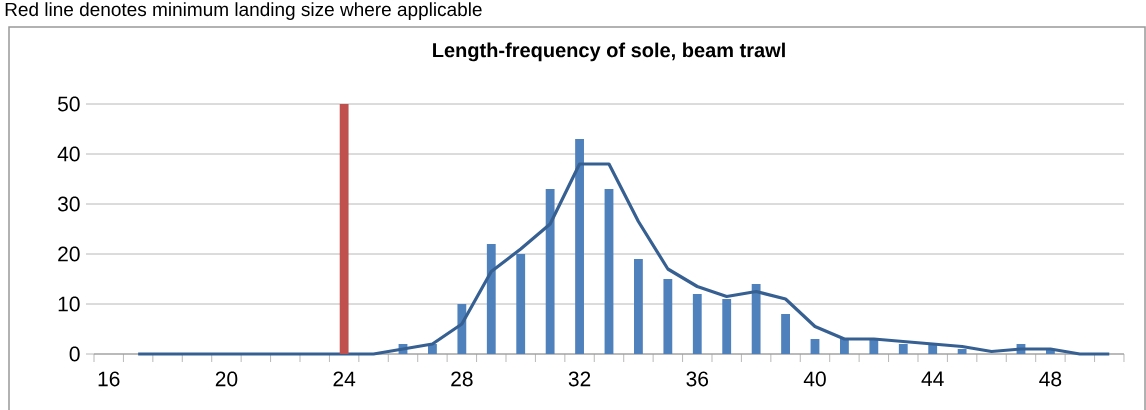 Image resolution: width=1146 pixels, height=410 pixels. I want to click on y-tick-label: 0, so click(74, 354).